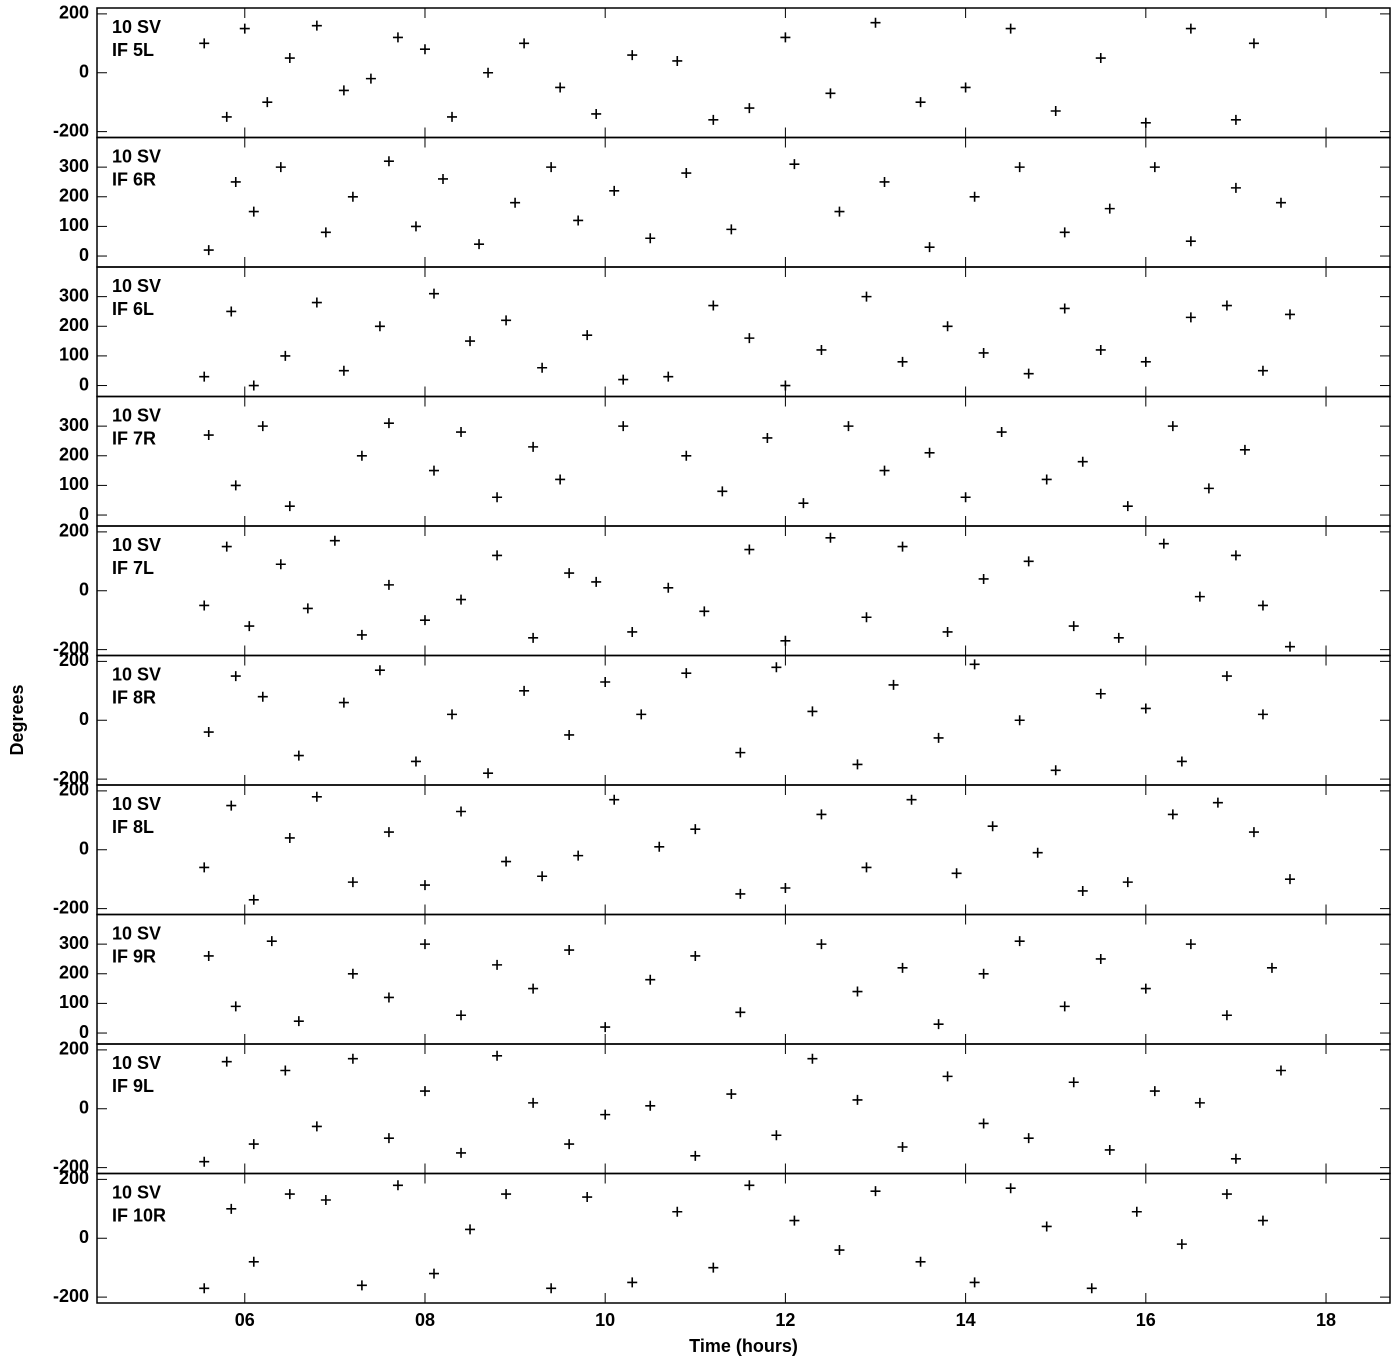  What do you see at coordinates (136, 933) in the screenshot?
I see `panel-label: 10 SV` at bounding box center [136, 933].